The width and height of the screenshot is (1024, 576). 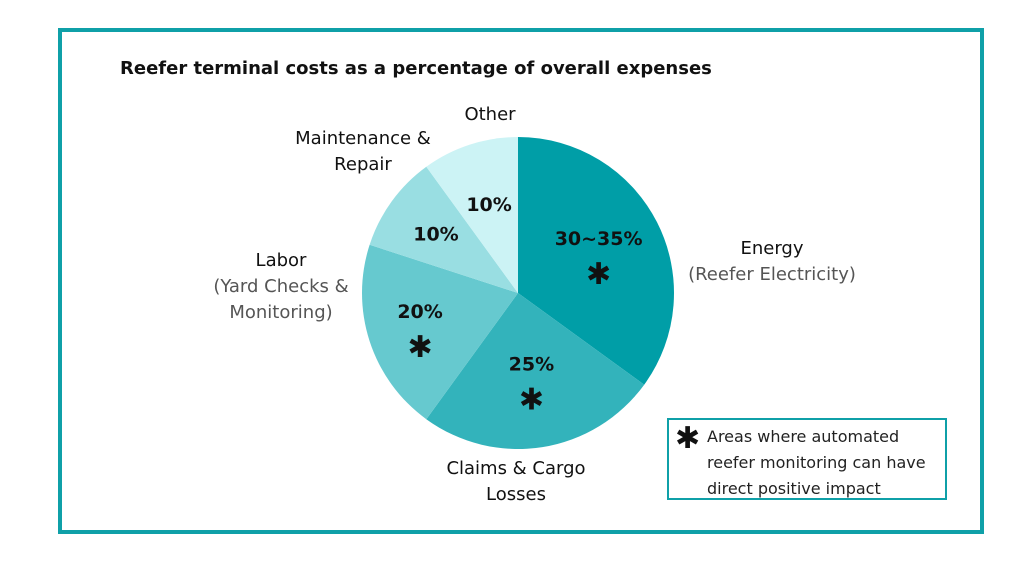 What do you see at coordinates (531, 365) in the screenshot?
I see `slice-value-label: 25%` at bounding box center [531, 365].